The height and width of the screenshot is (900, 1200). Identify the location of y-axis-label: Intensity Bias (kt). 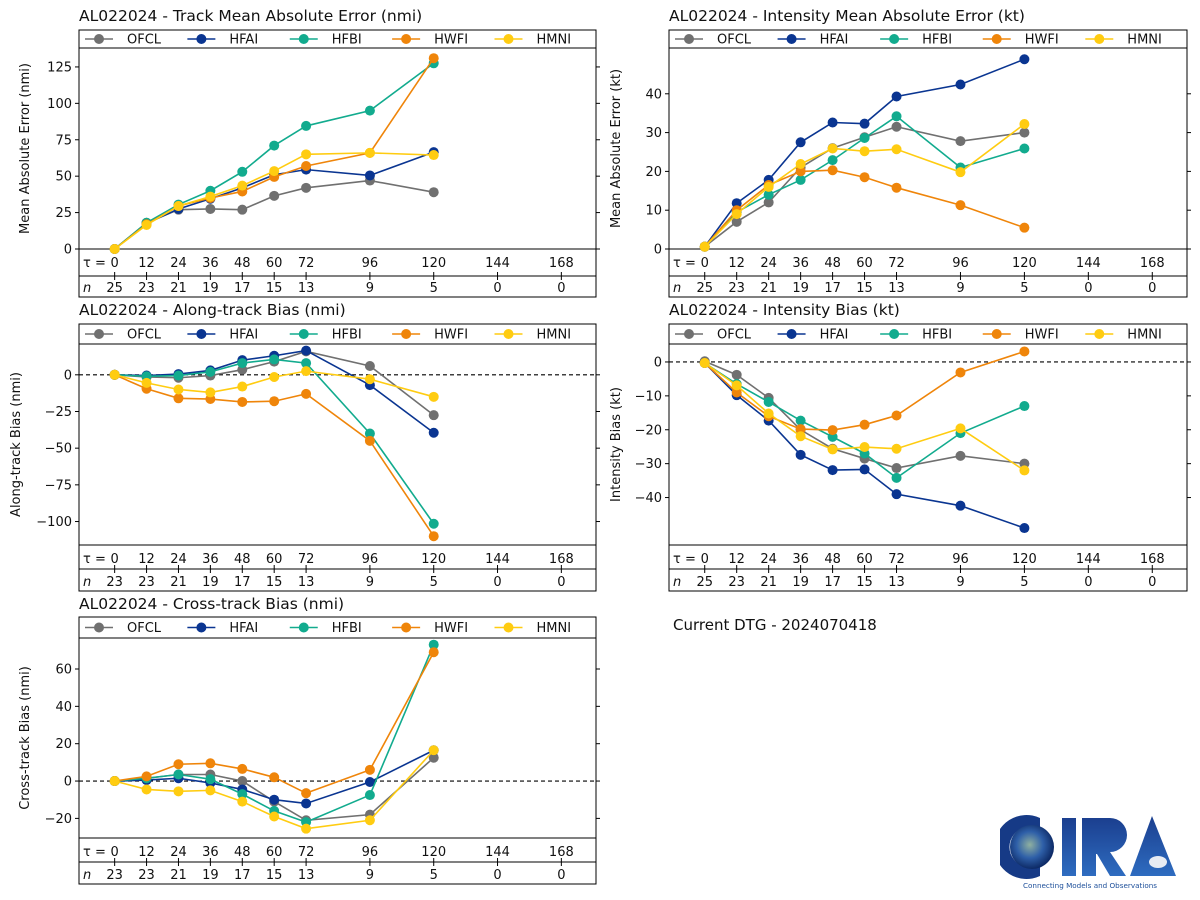
(616, 444).